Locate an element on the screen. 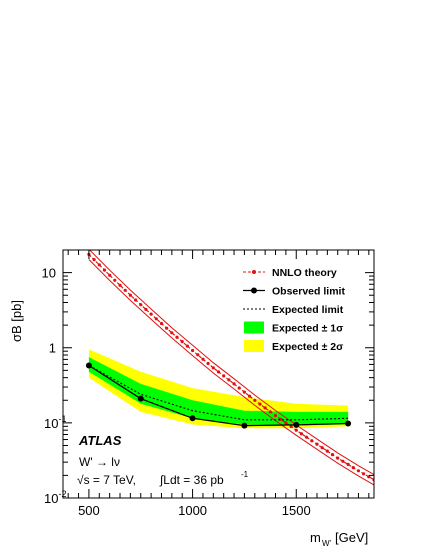  legend-entry: NNLO theory is located at coordinates (290, 273).